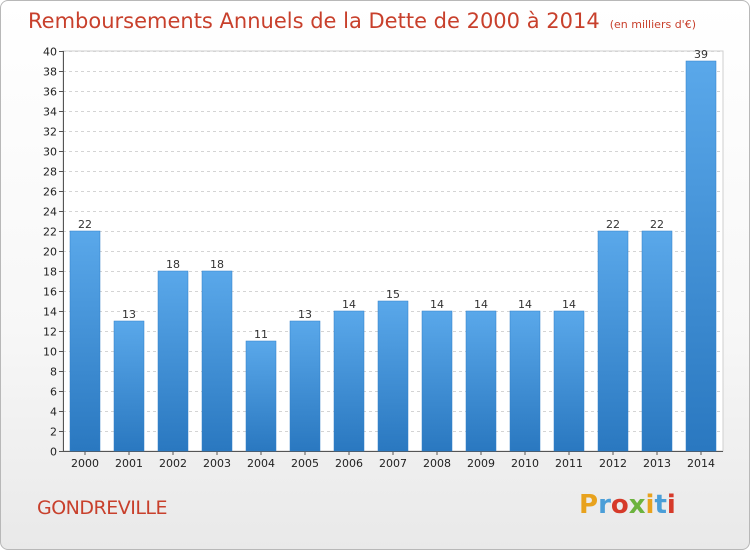 The width and height of the screenshot is (750, 550). I want to click on x-tick-label-2013: 2013, so click(657, 463).